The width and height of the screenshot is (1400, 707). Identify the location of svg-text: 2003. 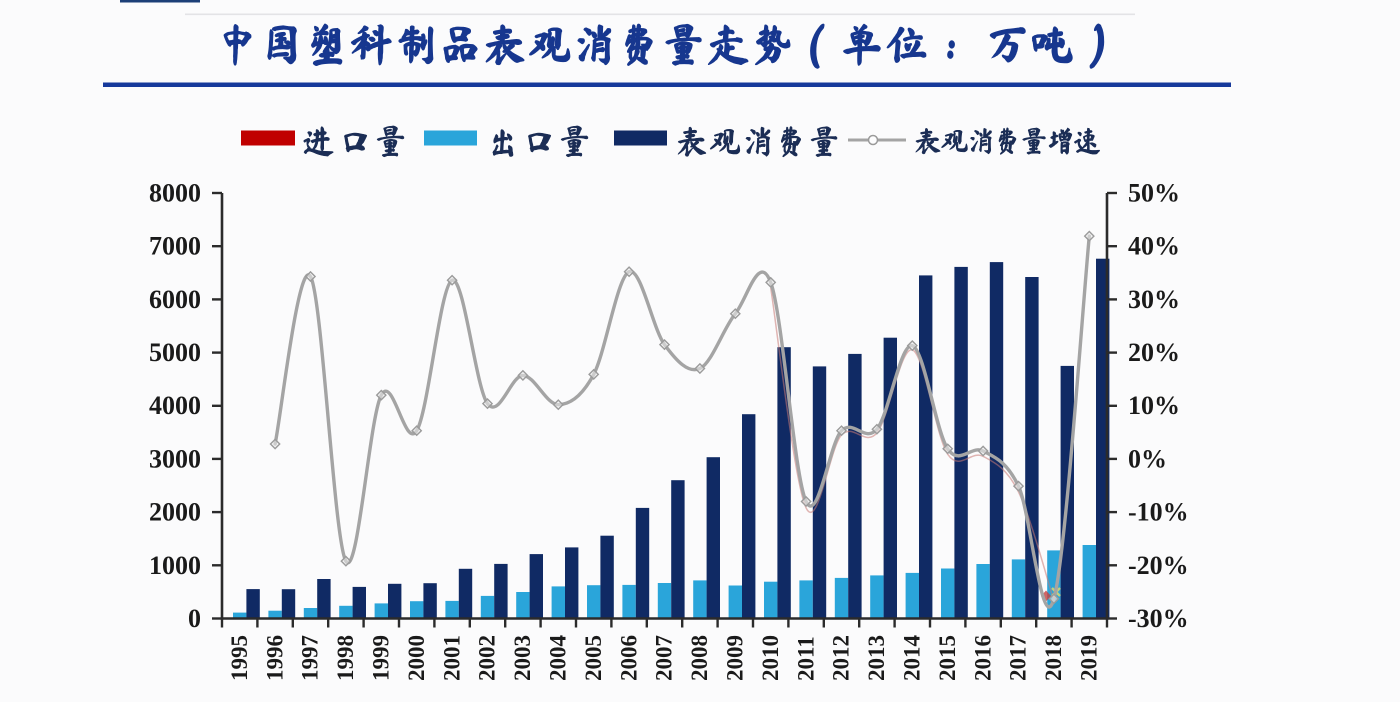
(522, 658).